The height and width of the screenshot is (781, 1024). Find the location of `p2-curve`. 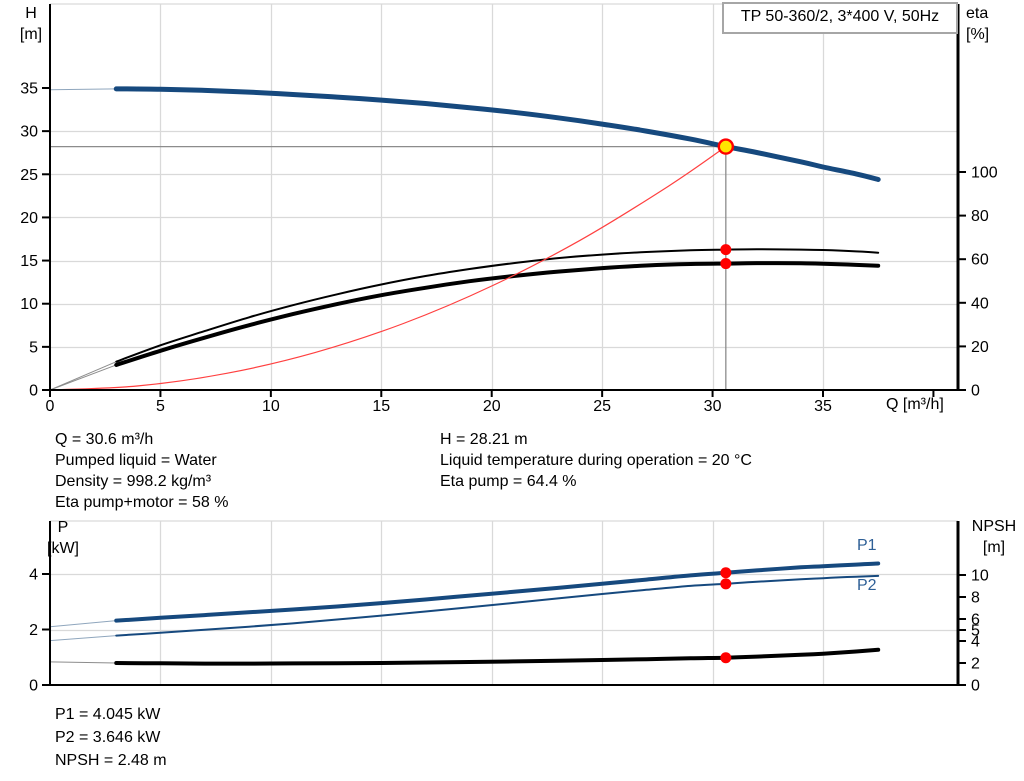

p2-curve is located at coordinates (464, 608).